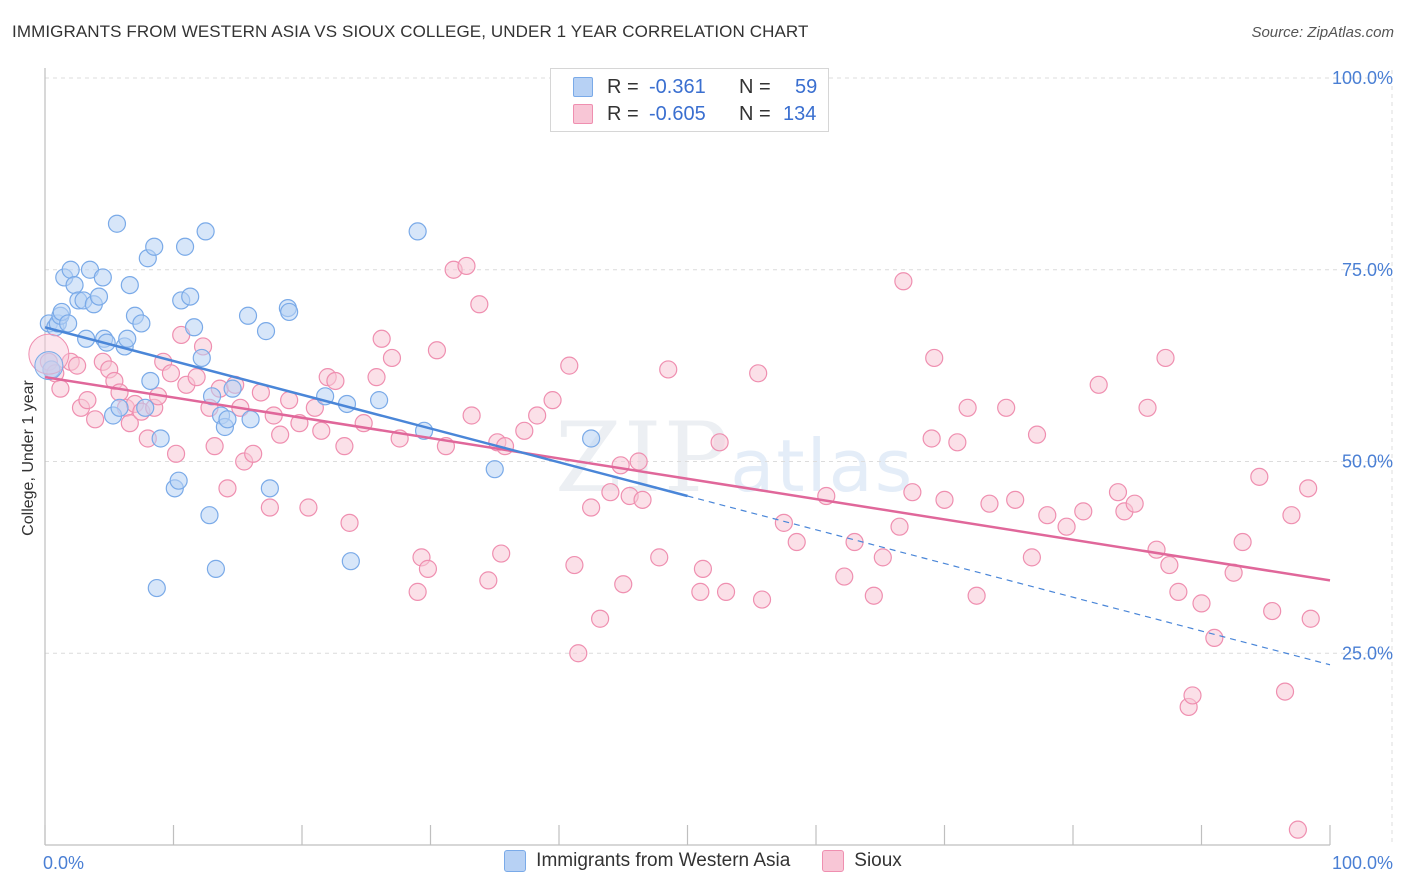 This screenshot has width=1406, height=892. I want to click on point-western-asia-cluster, so click(49, 366).